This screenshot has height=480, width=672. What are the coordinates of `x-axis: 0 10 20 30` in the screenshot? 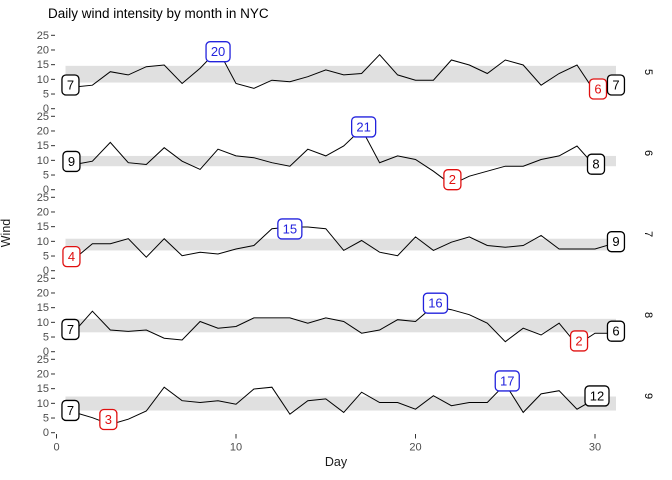 It's located at (327, 444).